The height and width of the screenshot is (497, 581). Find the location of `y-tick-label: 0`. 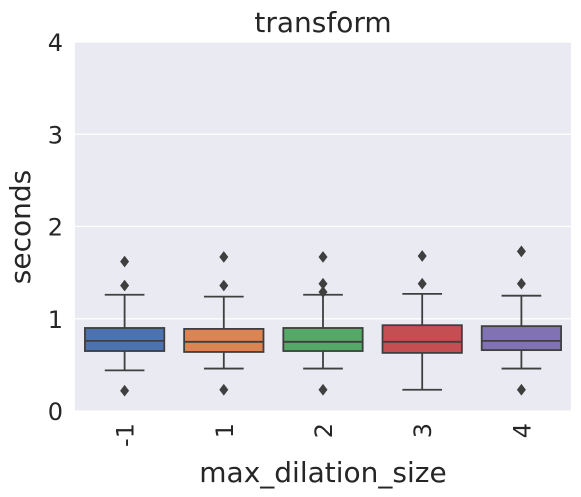

y-tick-label: 0 is located at coordinates (55, 412).